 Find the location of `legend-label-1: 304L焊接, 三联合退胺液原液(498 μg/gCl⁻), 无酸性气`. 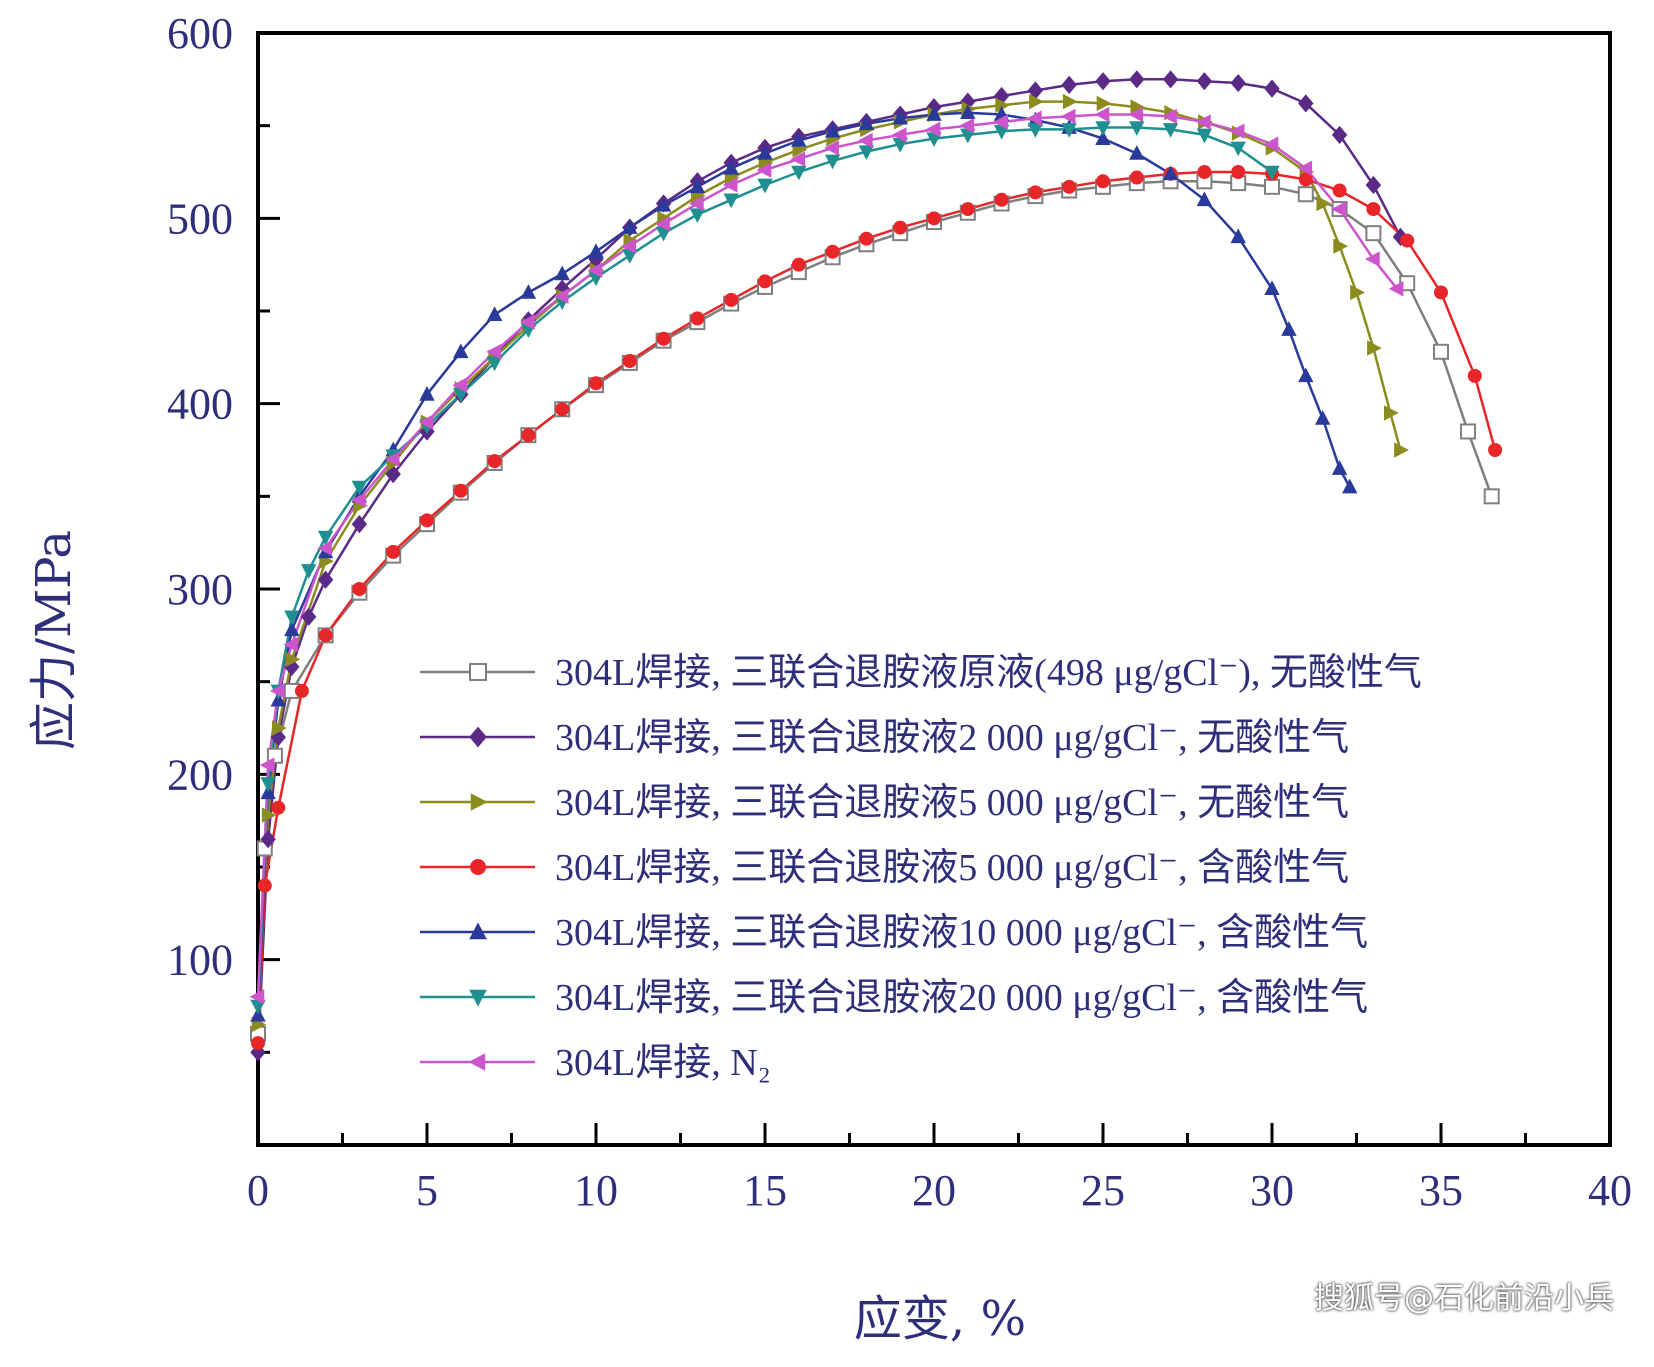

legend-label-1: 304L焊接, 三联合退胺液原液(498 μg/gCl⁻), 无酸性气 is located at coordinates (988, 673).